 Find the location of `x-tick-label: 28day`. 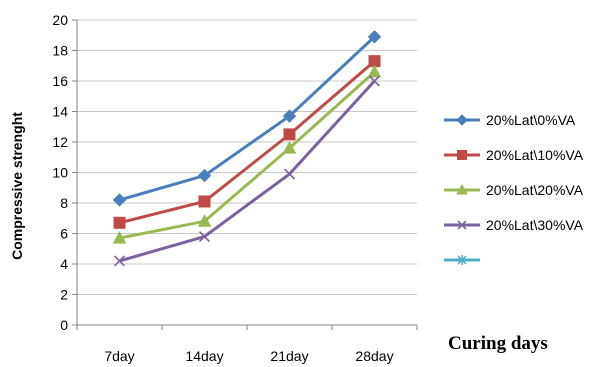

x-tick-label: 28day is located at coordinates (374, 356).